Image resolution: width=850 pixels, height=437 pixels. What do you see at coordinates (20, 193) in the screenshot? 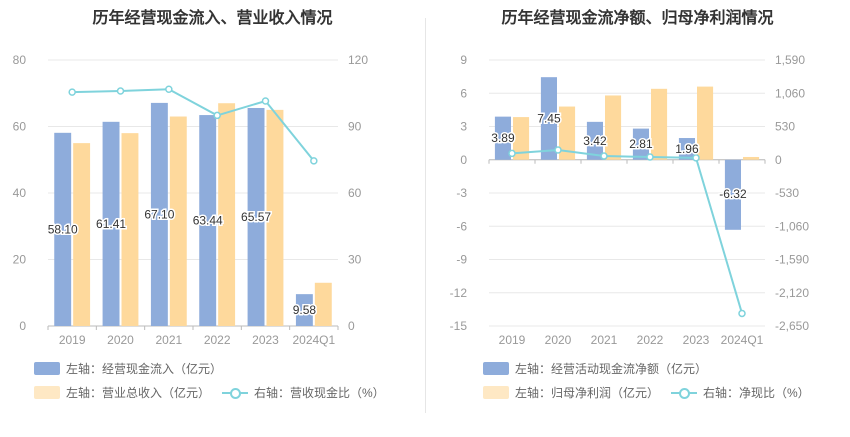
I see `y-left-tick-label: 40` at bounding box center [20, 193].